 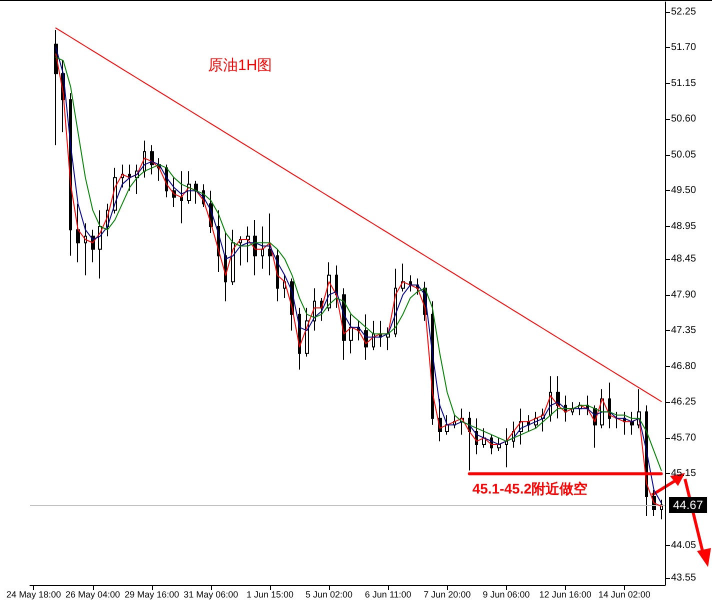 What do you see at coordinates (683, 578) in the screenshot?
I see `y-tick-label: 43.55` at bounding box center [683, 578].